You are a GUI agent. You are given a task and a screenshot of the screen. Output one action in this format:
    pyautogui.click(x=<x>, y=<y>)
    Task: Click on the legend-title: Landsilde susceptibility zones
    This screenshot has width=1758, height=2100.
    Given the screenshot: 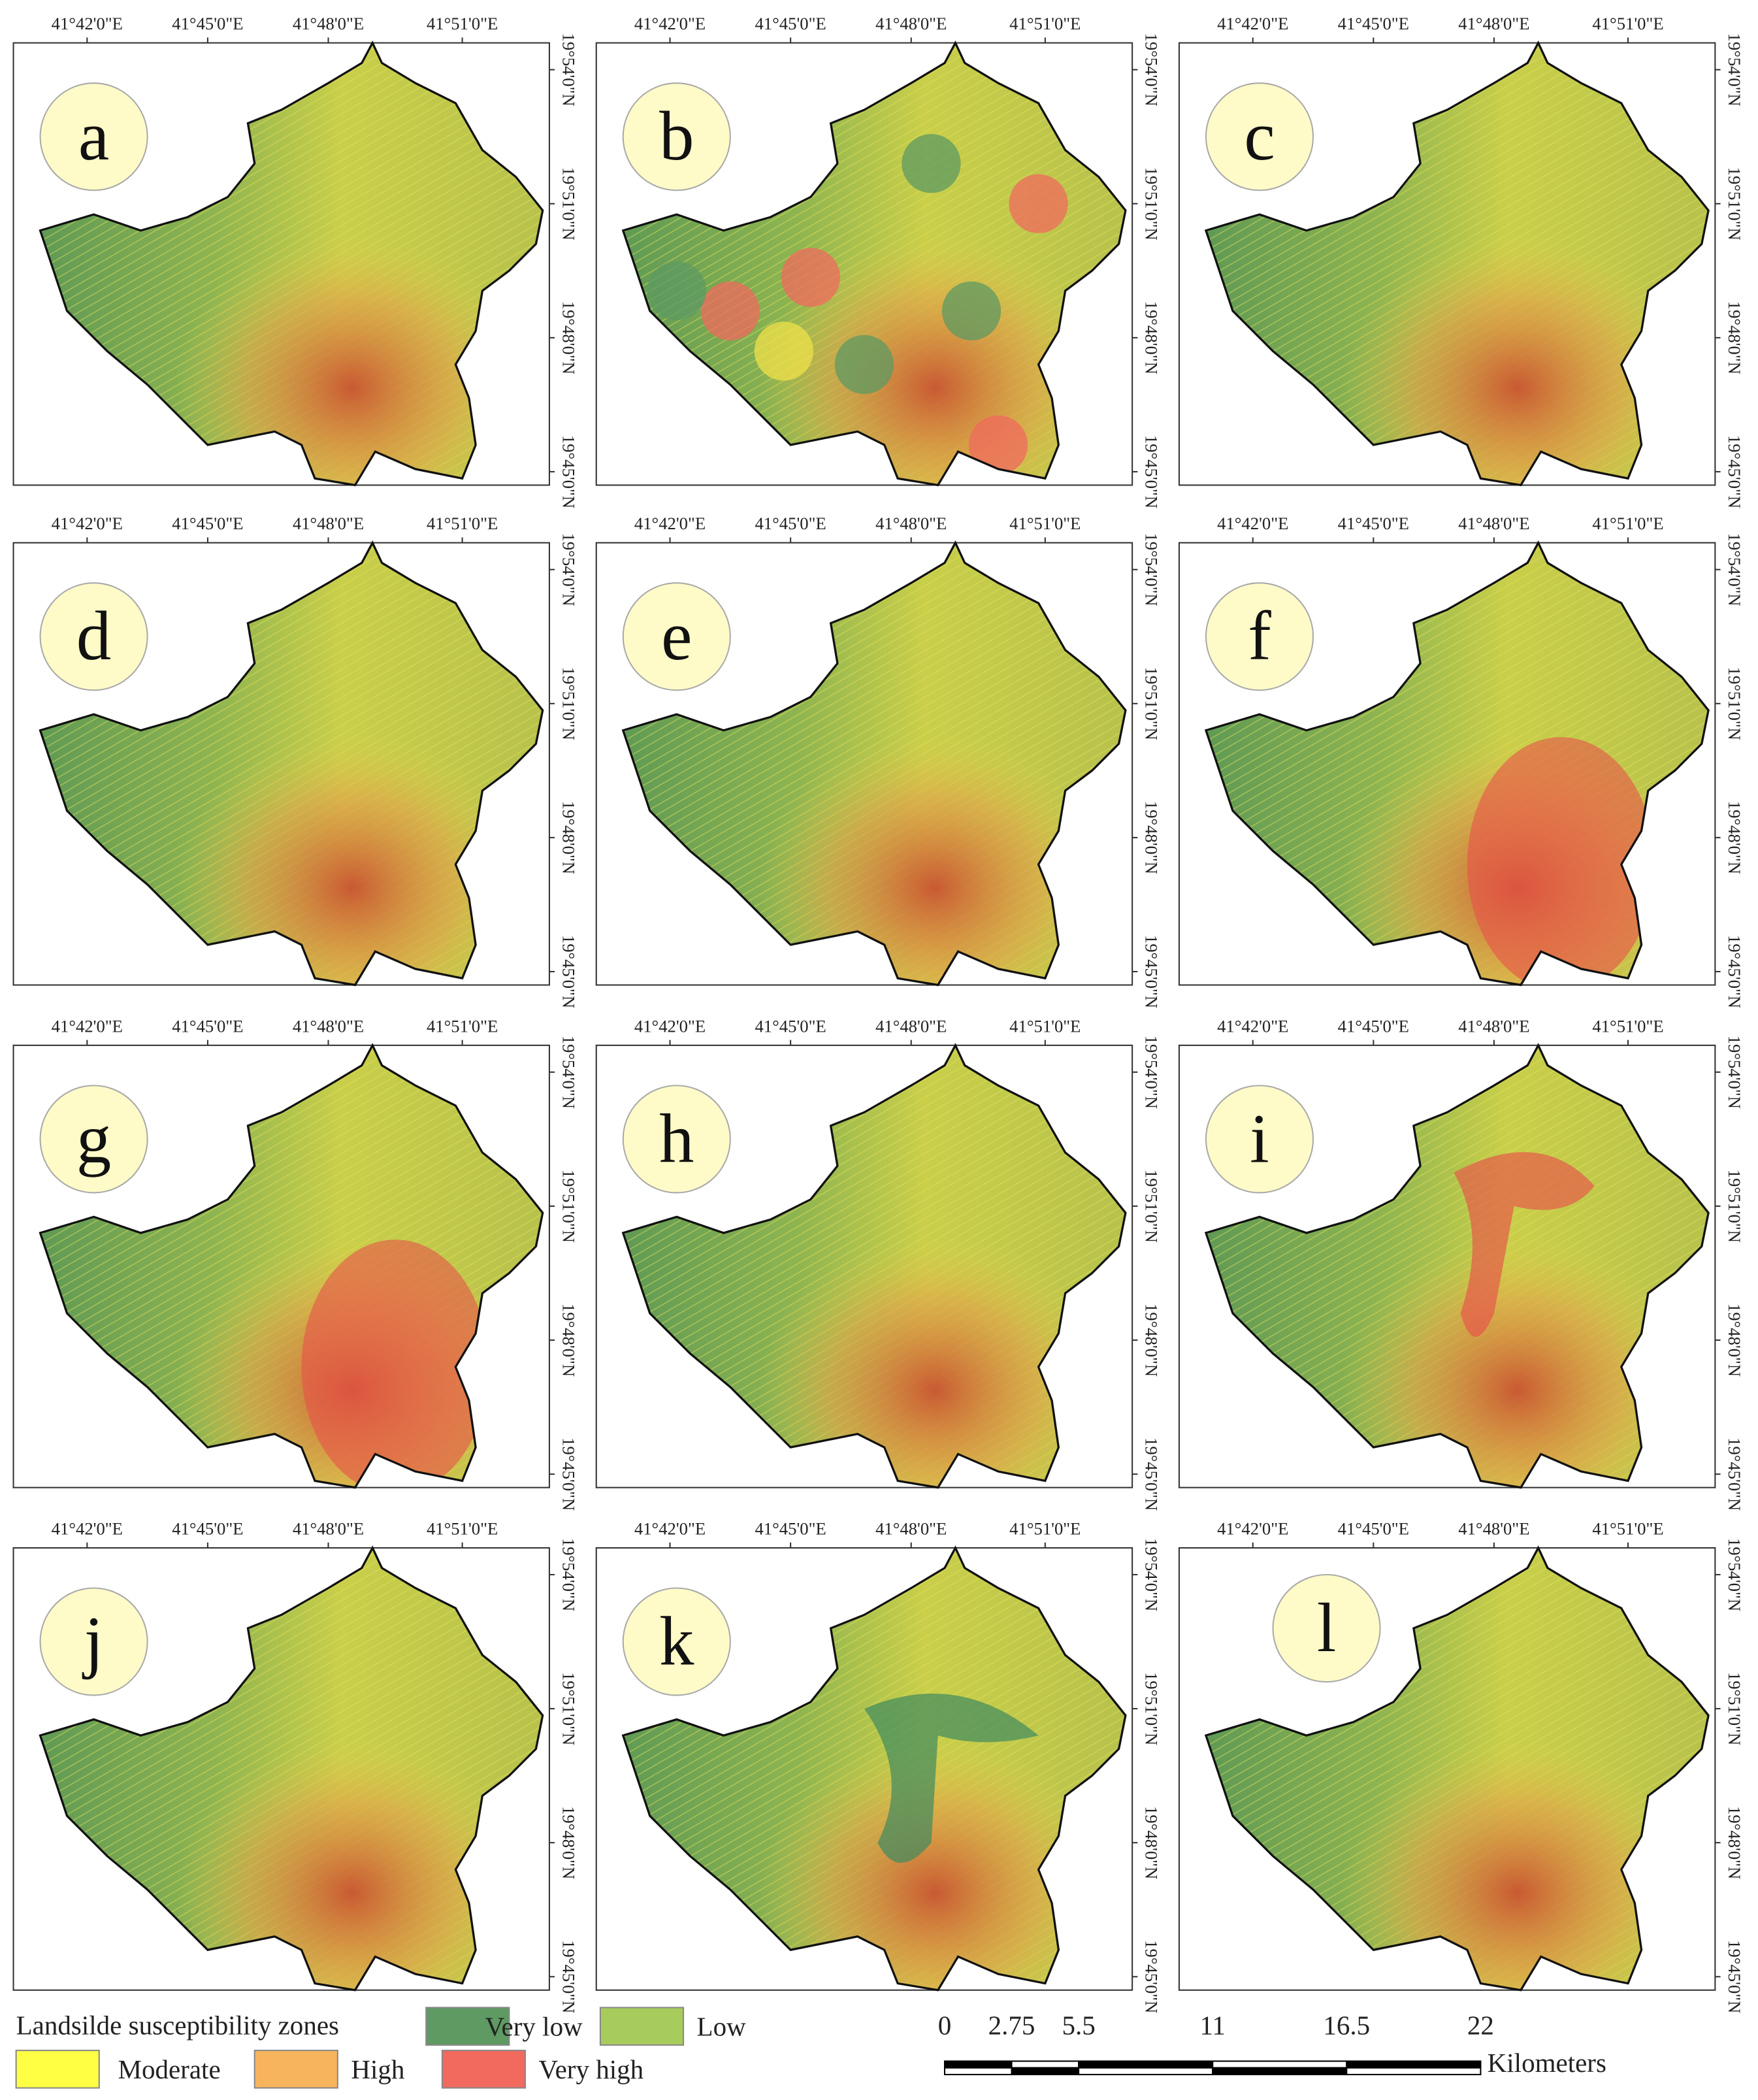 What is the action you would take?
    pyautogui.click(x=177, y=2025)
    